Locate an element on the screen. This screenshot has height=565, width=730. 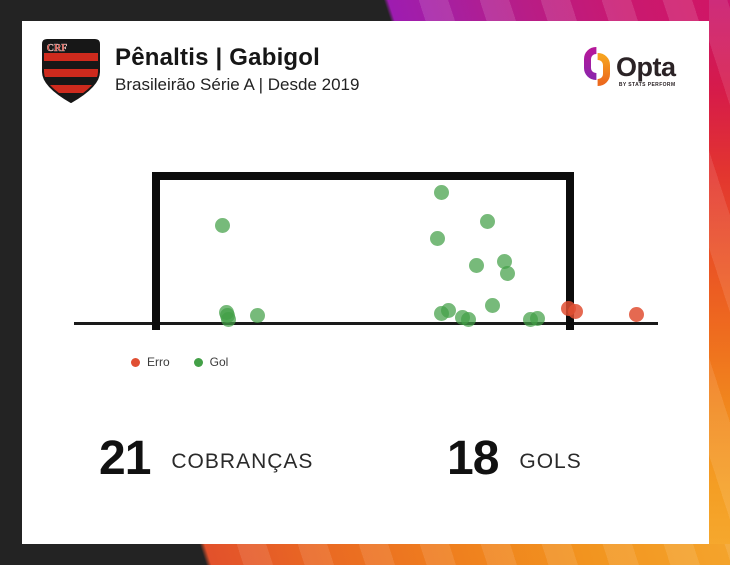
top-gradient-band is located at coordinates (365, 10).